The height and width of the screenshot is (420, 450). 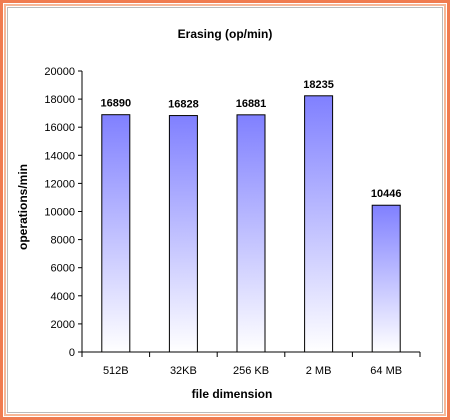 I want to click on x-tick-label: 256 KB, so click(x=251, y=371).